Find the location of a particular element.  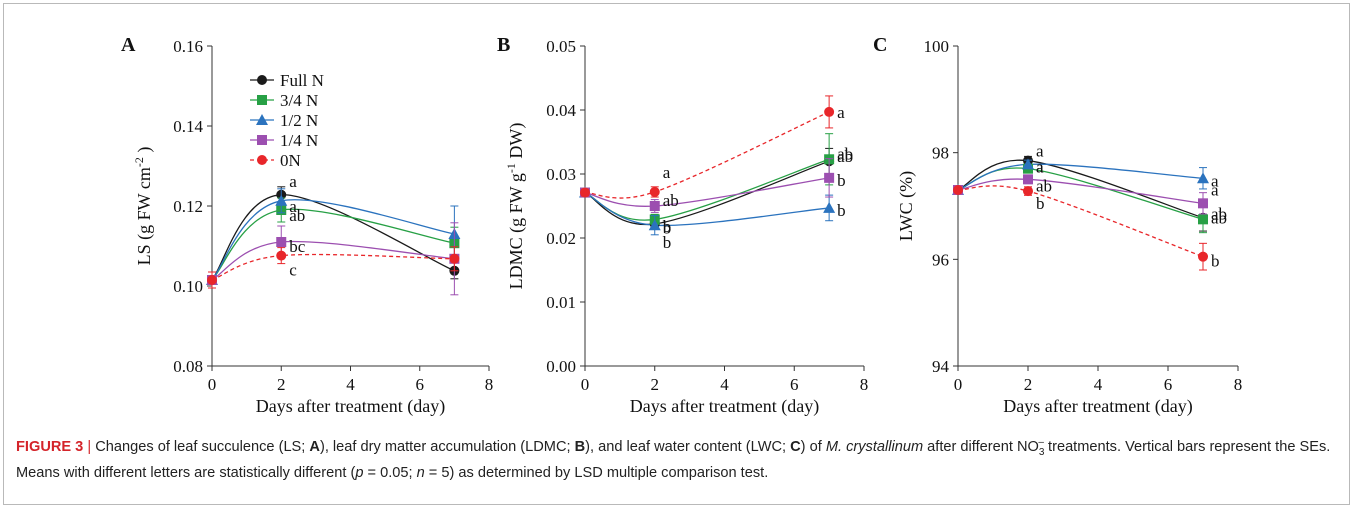

y-axis-label: LWC (%) is located at coordinates (906, 206).